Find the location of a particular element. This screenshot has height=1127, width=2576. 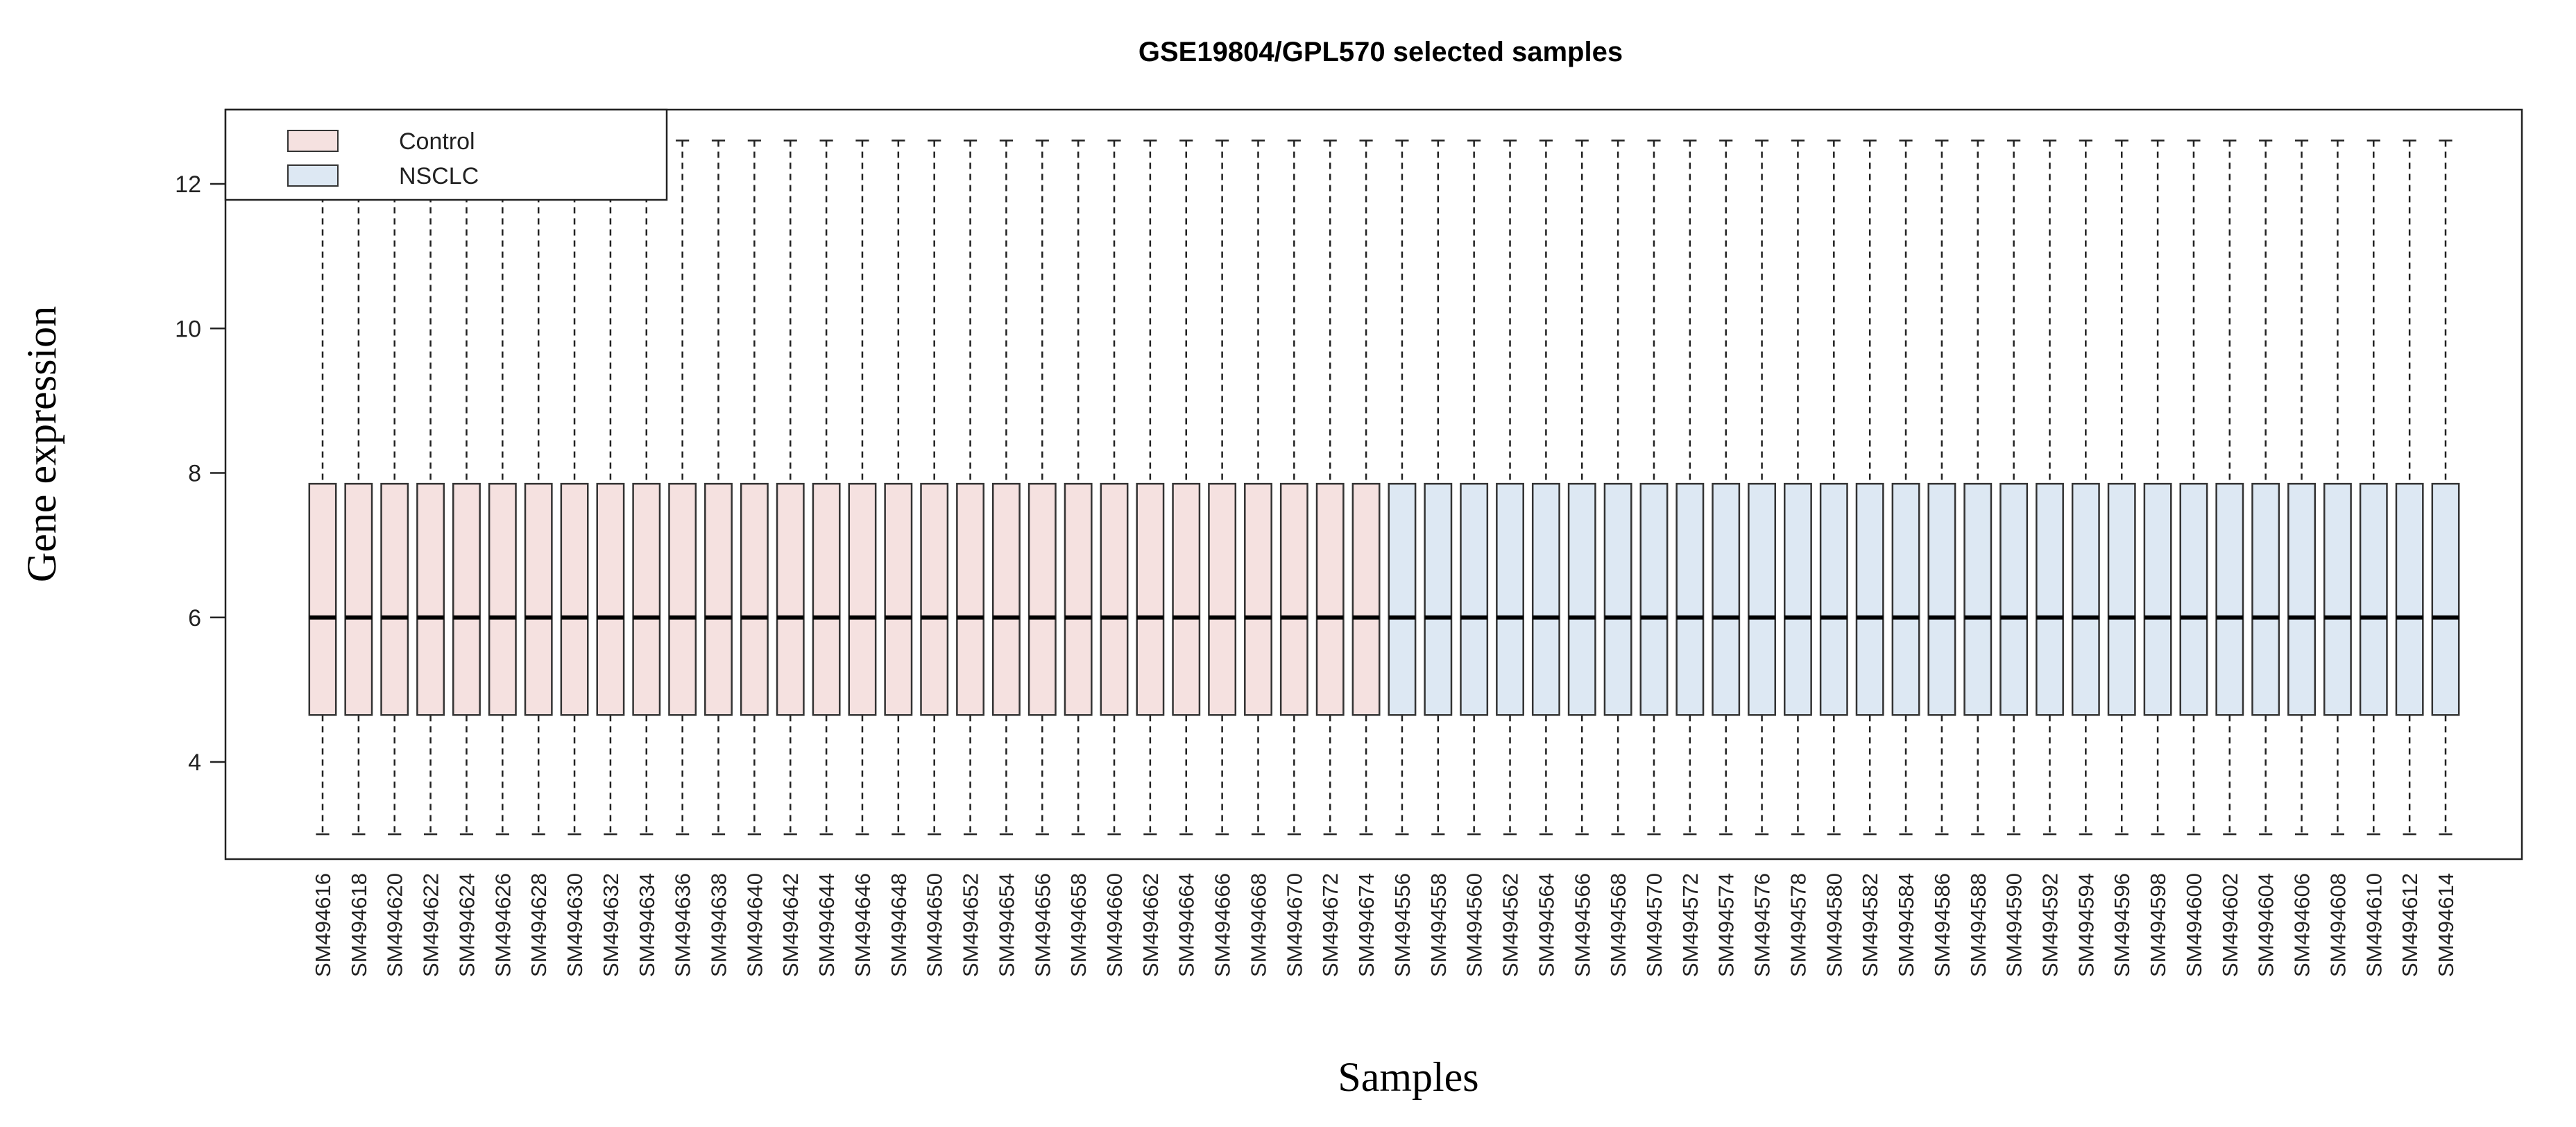

x-tick-label-SM494610: SM494610 is located at coordinates (2374, 925).